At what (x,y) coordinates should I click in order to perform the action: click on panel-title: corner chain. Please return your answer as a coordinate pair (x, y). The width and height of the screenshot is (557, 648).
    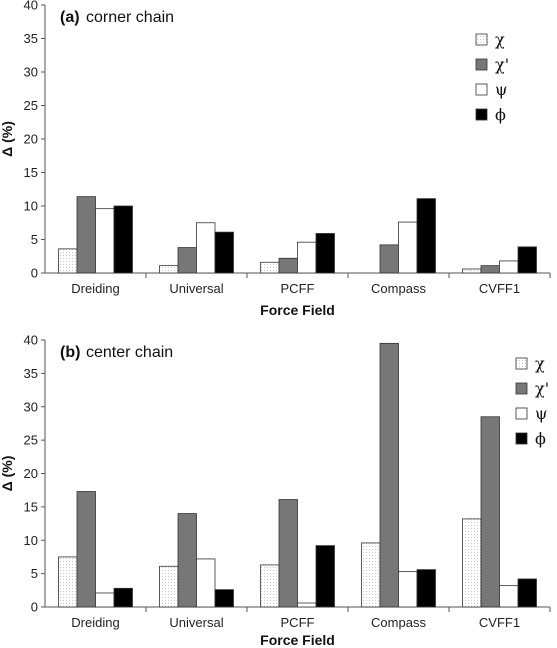
    Looking at the image, I should click on (130, 17).